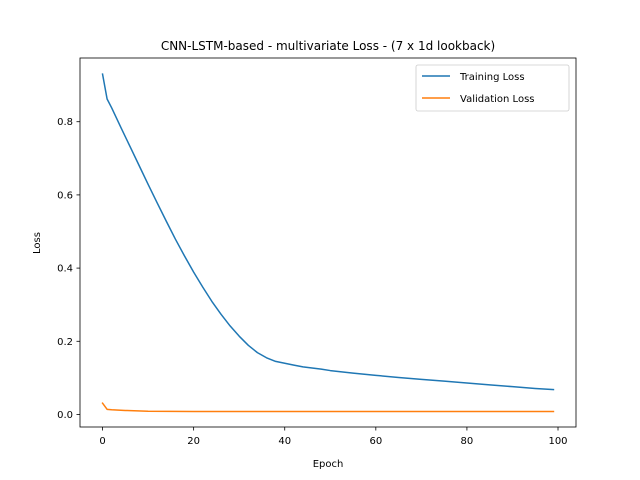 This screenshot has width=640, height=480. What do you see at coordinates (65, 195) in the screenshot?
I see `y-tick-label: 0.6` at bounding box center [65, 195].